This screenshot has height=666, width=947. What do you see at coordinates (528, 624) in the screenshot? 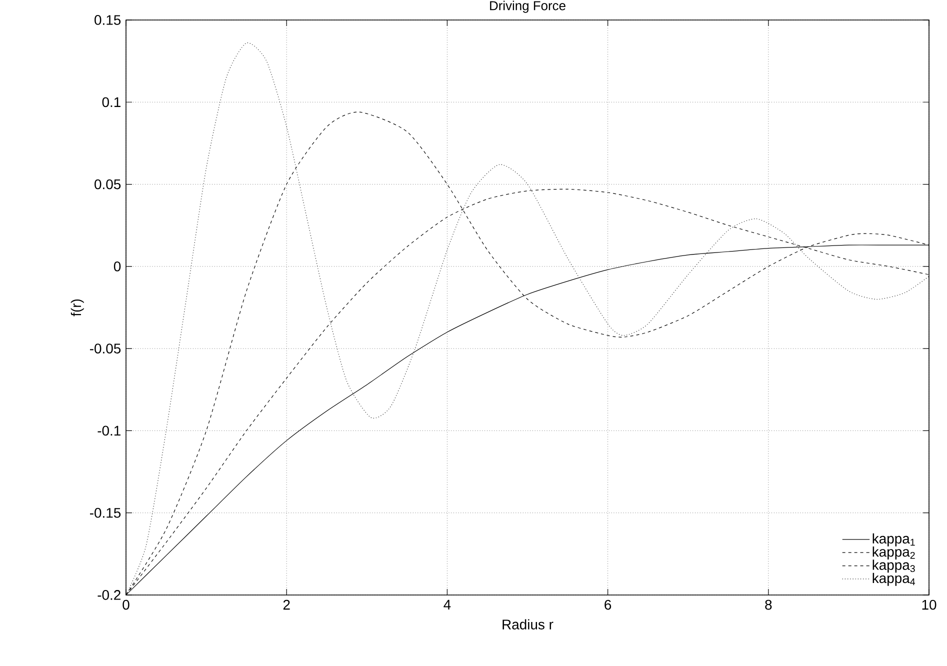
I see `x-axis-title: Radius r` at bounding box center [528, 624].